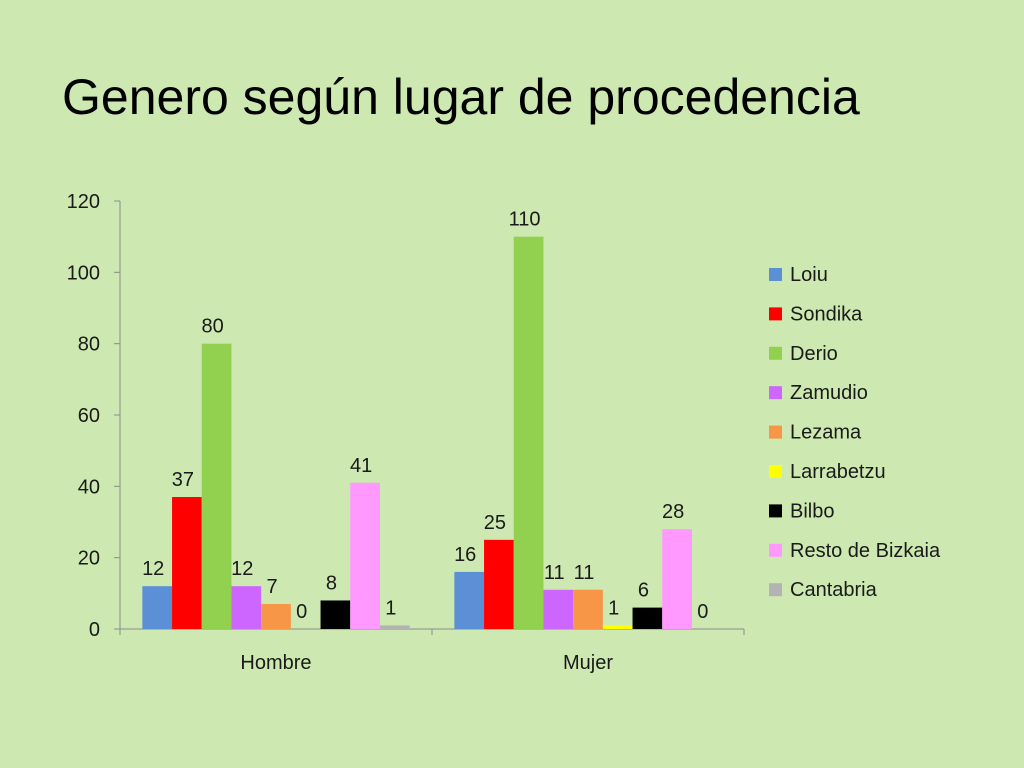  I want to click on data-label: 8, so click(331, 583).